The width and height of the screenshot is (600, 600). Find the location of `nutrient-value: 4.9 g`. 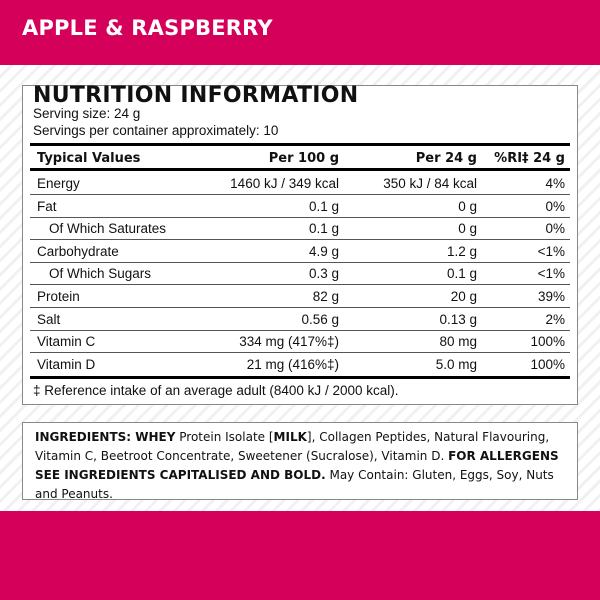

nutrient-value: 4.9 g is located at coordinates (323, 251).